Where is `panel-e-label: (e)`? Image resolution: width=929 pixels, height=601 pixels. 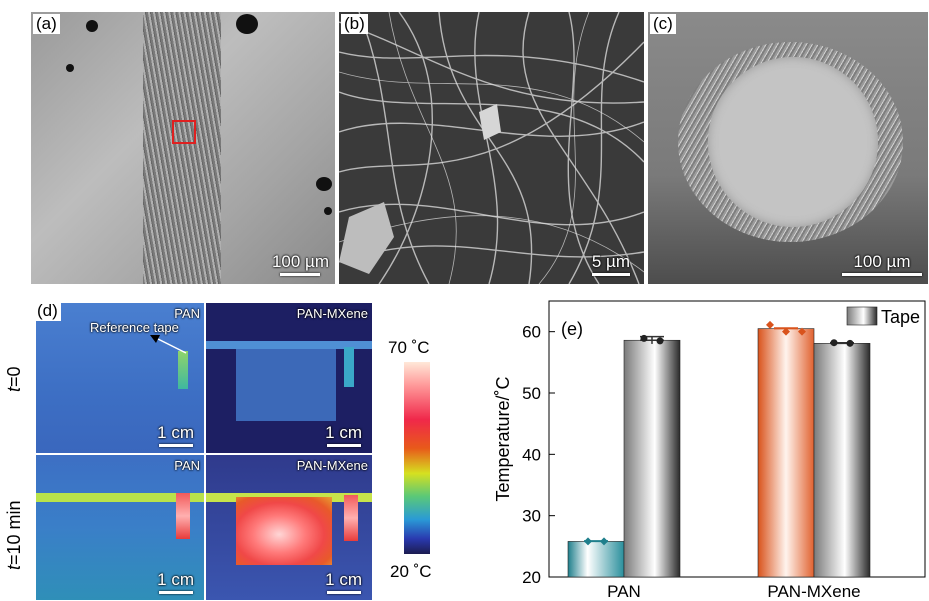 panel-e-label: (e) is located at coordinates (572, 329).